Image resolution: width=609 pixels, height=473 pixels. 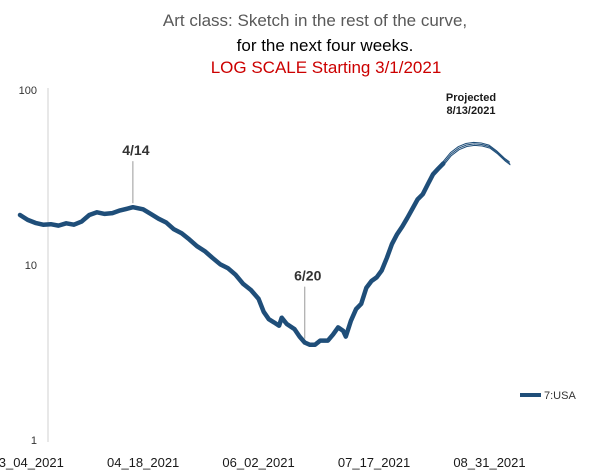 I want to click on x-tick-label: 08_31_2021, so click(x=489, y=462).